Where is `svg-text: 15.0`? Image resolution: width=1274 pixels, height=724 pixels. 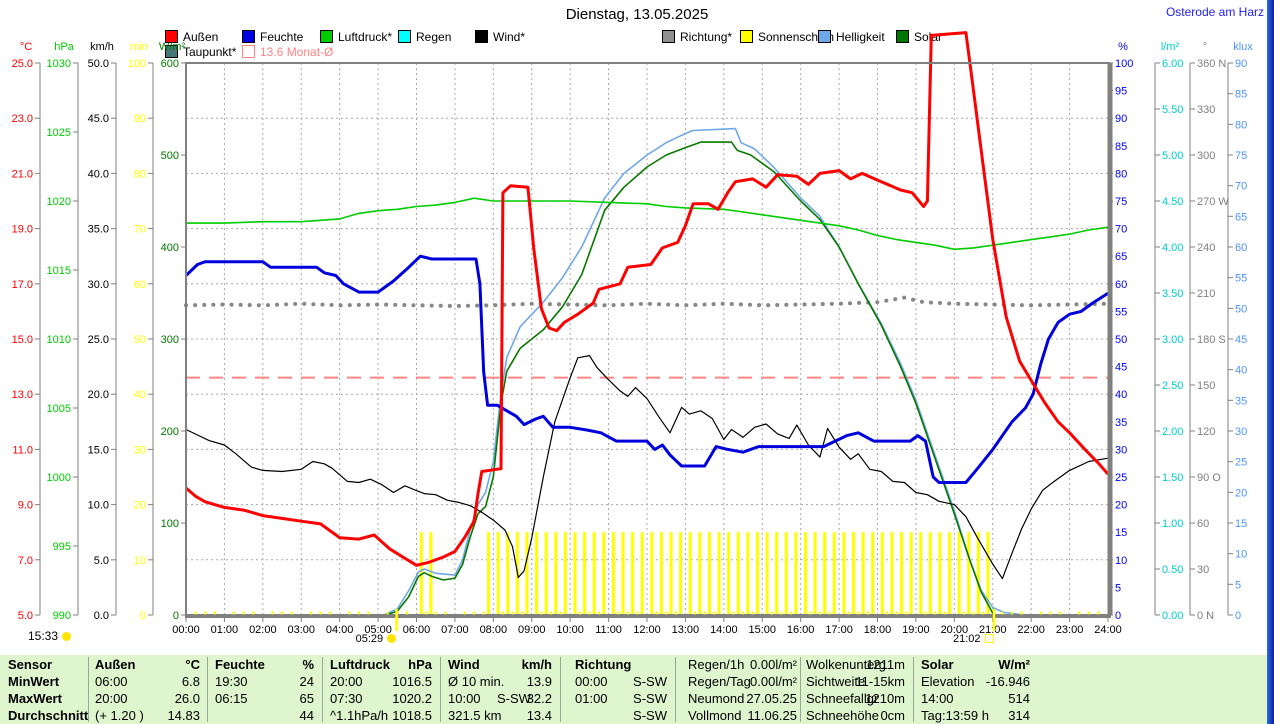
svg-text: 15.0 is located at coordinates (98, 450).